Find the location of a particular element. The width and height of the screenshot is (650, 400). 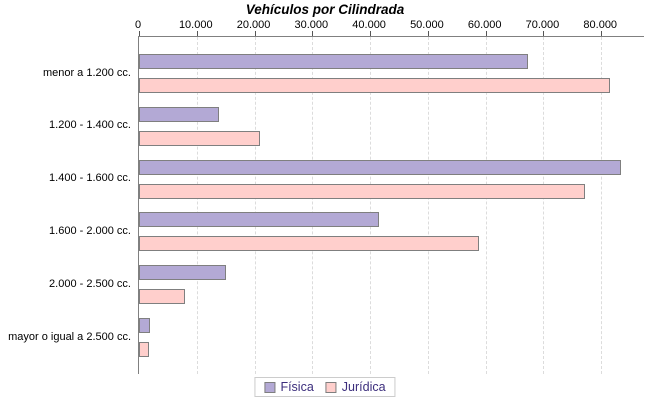

x-tick-label: 80.000 is located at coordinates (600, 25).